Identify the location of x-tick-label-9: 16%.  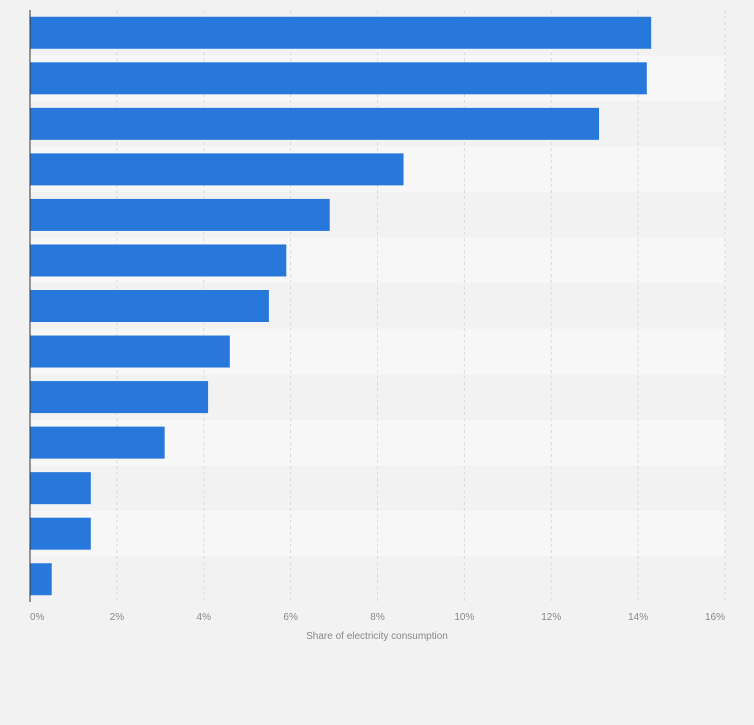
(715, 617).